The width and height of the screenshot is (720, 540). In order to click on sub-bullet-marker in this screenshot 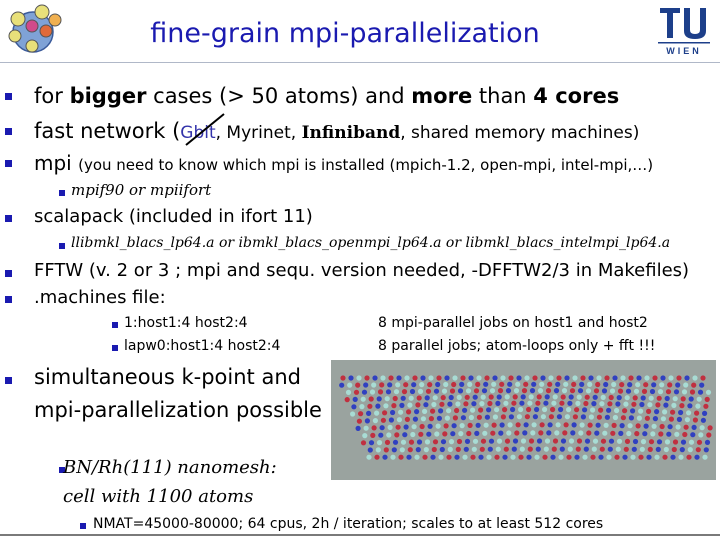, I will do `click(115, 348)`.